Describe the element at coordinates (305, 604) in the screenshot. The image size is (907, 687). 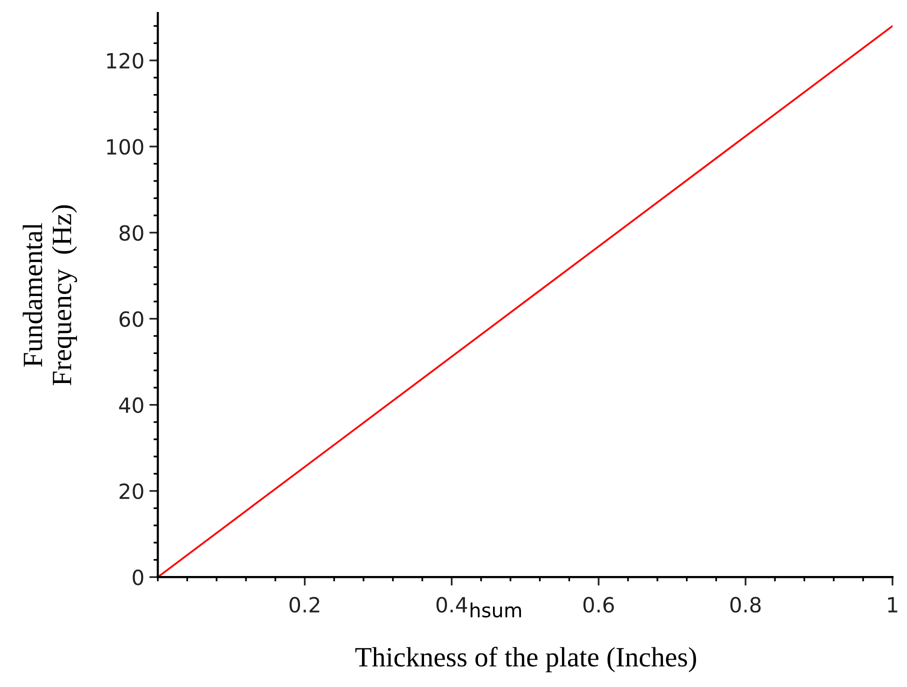
I see `x-tick-label: 0.2` at that location.